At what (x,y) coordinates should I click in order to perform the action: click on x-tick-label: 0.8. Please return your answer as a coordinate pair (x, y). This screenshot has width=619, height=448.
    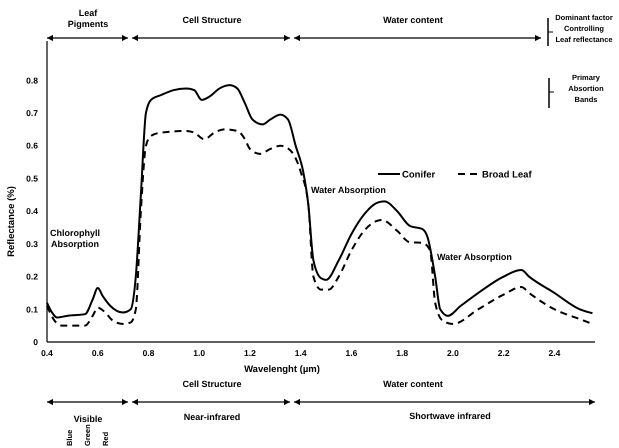
    Looking at the image, I should click on (148, 353).